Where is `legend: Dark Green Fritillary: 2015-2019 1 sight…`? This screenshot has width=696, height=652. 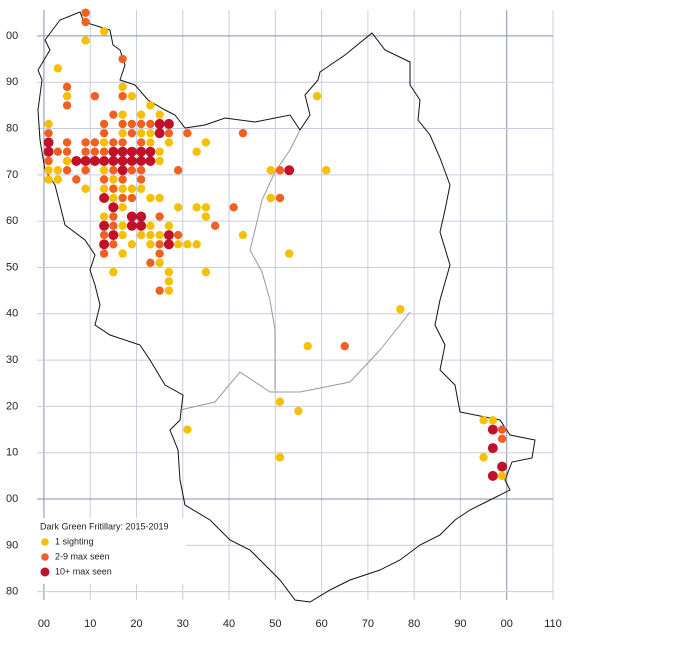 legend: Dark Green Fritillary: 2015-2019 1 sight… is located at coordinates (111, 551).